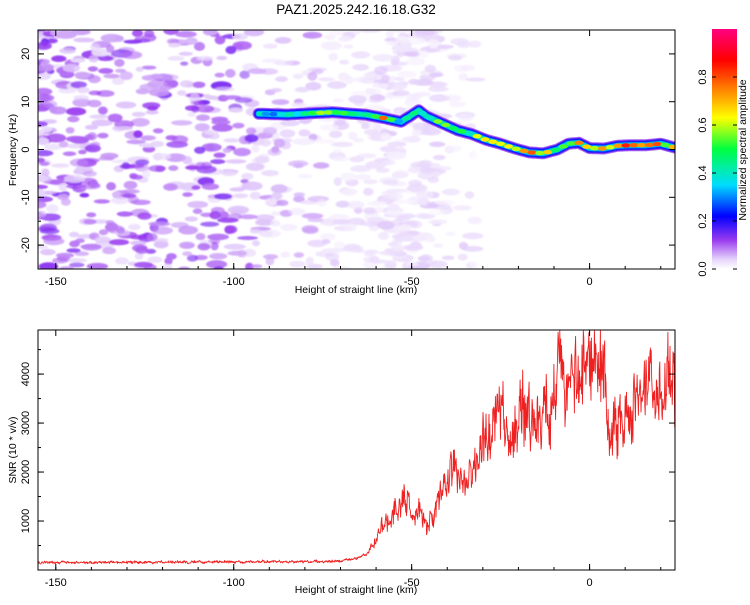  Describe the element at coordinates (717, 173) in the screenshot. I see `colorbar-ticks: 0.0 0.2 0.4 0.6 0.8` at that location.